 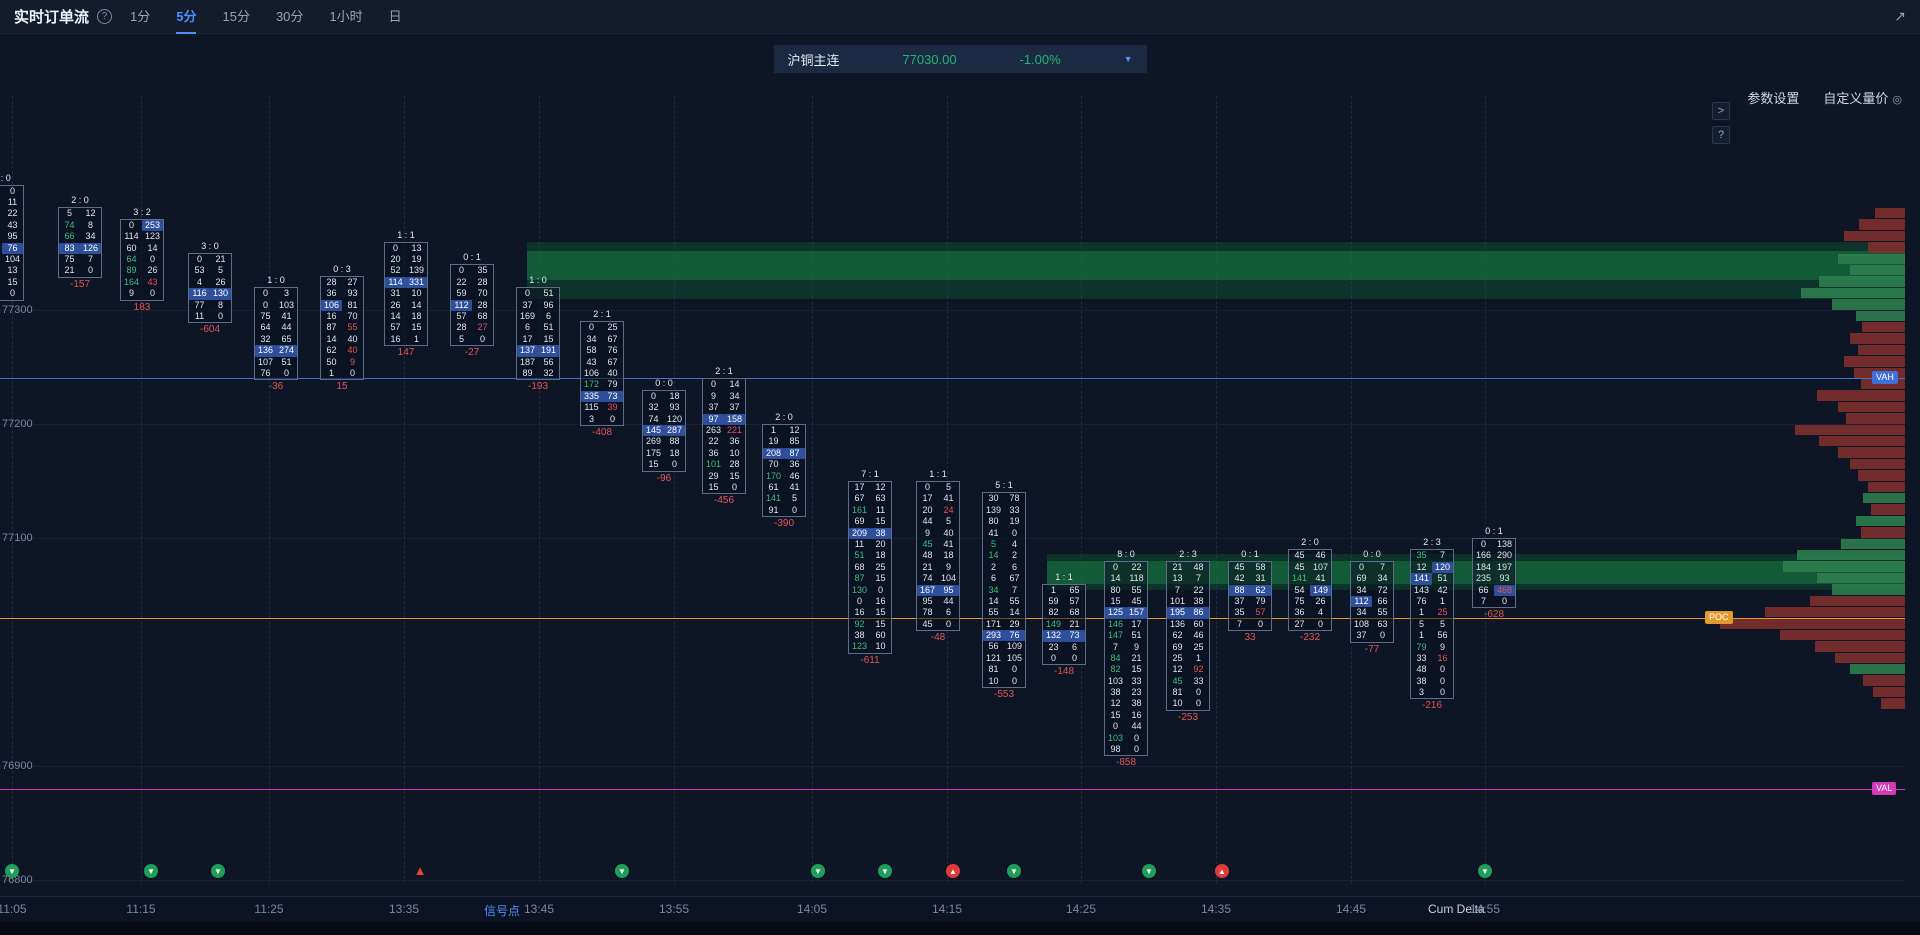 I want to click on footprint-bar: 1 : 0 0 3 0 103 75 41 64 44 32 65 136 274 107 51 76 0 -36, so click(x=276, y=333).